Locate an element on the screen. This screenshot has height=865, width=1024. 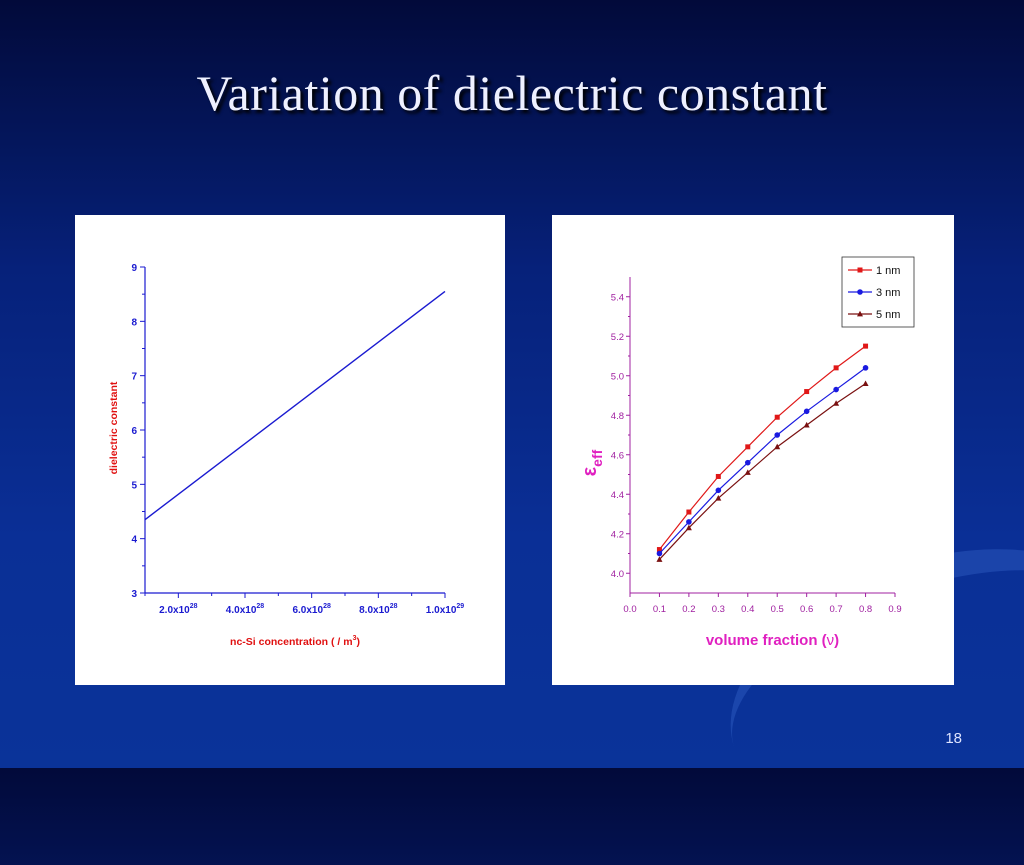
x-tick-label: 0.0 is located at coordinates (629, 609).